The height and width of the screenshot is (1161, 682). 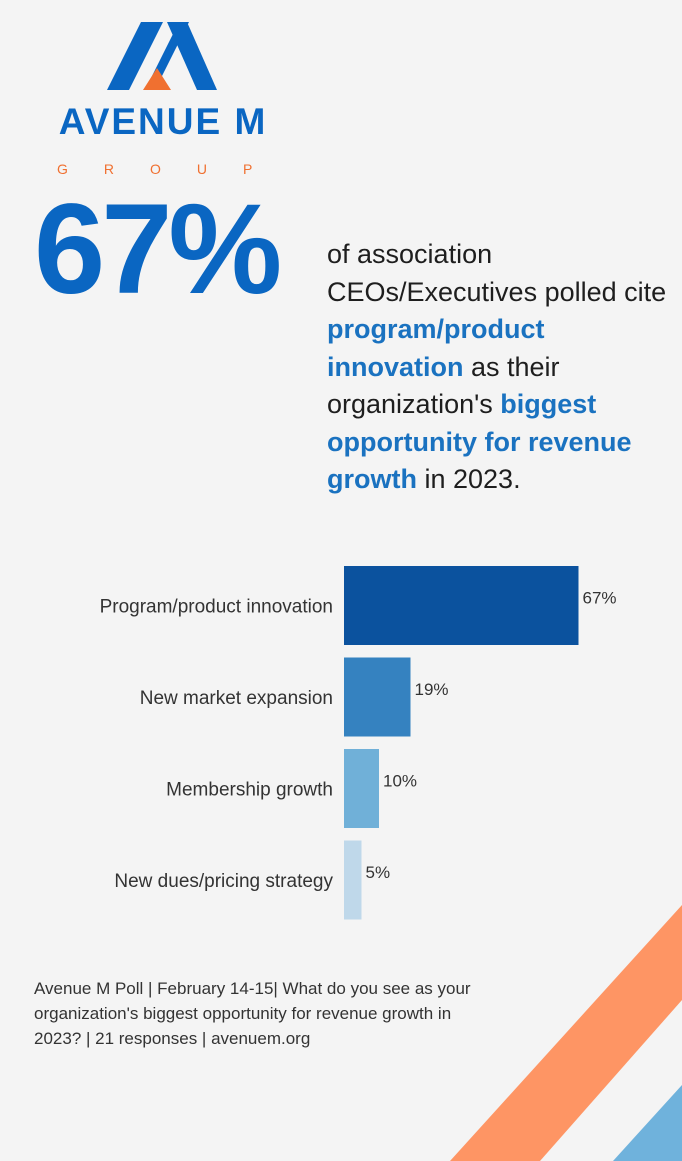 What do you see at coordinates (163, 99) in the screenshot?
I see `avenue-m-logo: AVENUE M GROUP` at bounding box center [163, 99].